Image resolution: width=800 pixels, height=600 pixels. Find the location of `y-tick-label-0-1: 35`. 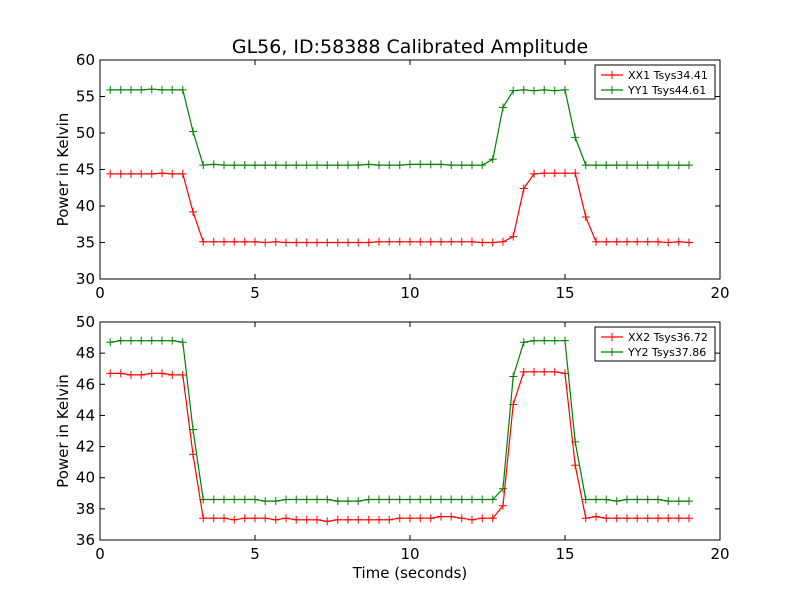

y-tick-label-0-1: 35 is located at coordinates (85, 243).